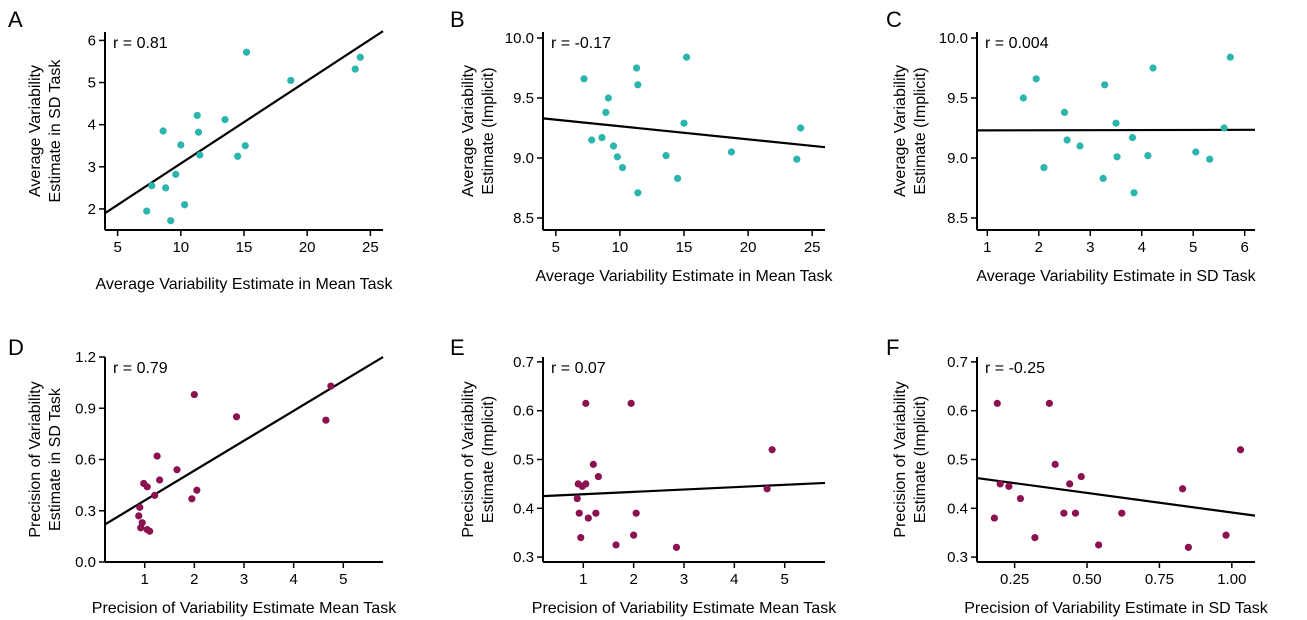 This screenshot has height=620, width=1307. Describe the element at coordinates (957, 557) in the screenshot. I see `y-tick-label: 0.3` at that location.